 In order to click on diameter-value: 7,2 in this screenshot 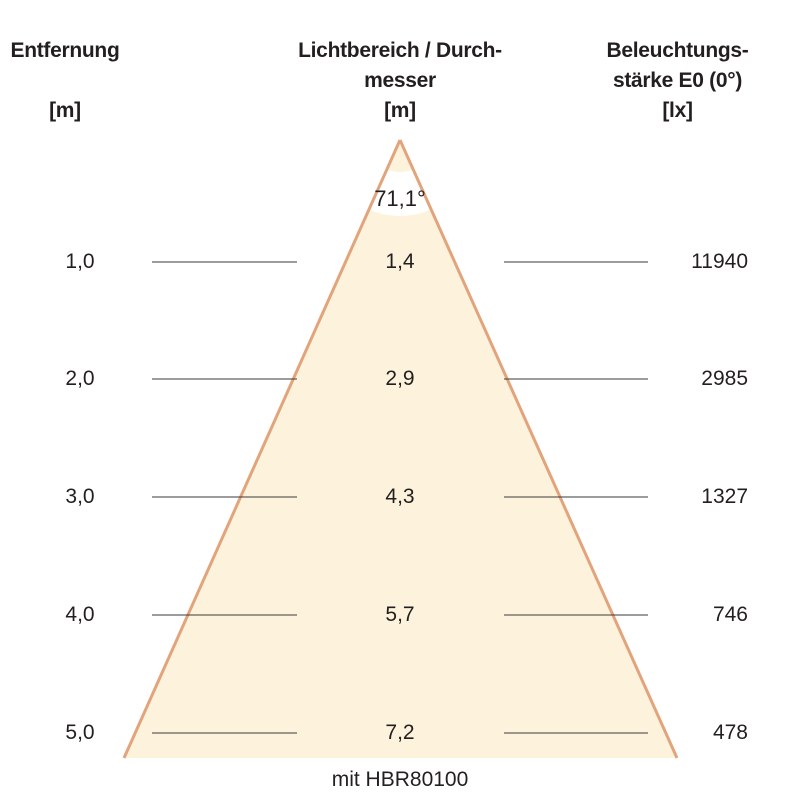, I will do `click(400, 732)`.